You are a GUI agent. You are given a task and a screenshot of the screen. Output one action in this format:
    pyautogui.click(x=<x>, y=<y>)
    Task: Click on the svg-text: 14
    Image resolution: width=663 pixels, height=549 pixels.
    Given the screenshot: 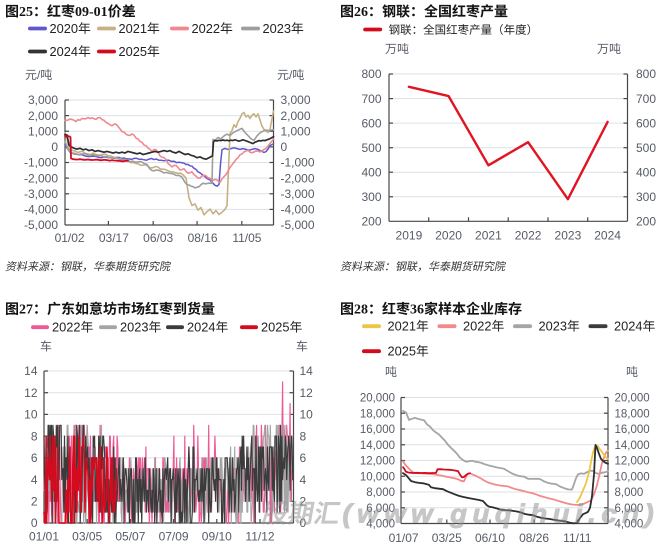 What is the action you would take?
    pyautogui.click(x=31, y=371)
    